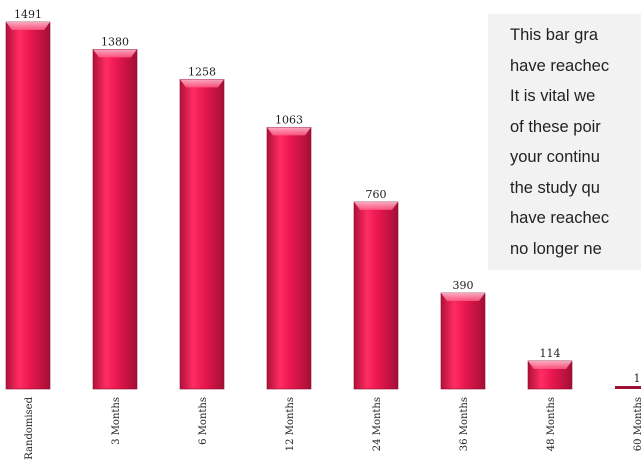  Describe the element at coordinates (551, 424) in the screenshot. I see `x-tick-label: 48 Months` at that location.